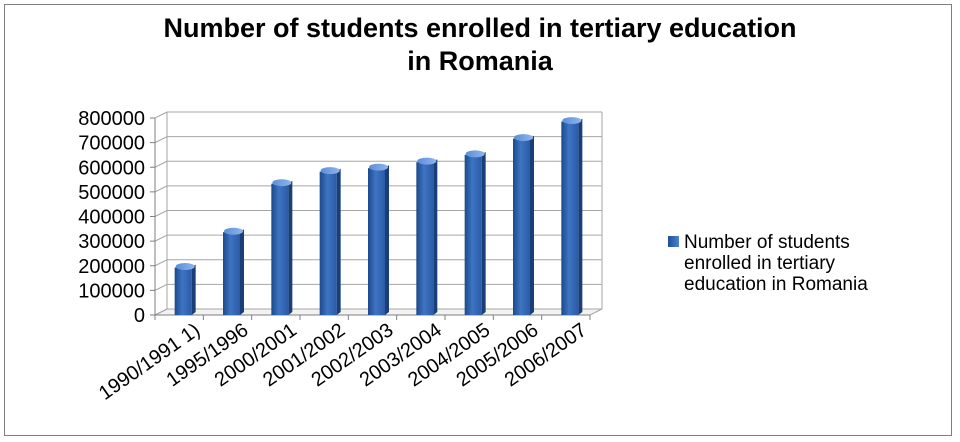 This screenshot has height=442, width=960. Describe the element at coordinates (760, 263) in the screenshot. I see `legend-label-line-2: enrolled in tertiary` at that location.